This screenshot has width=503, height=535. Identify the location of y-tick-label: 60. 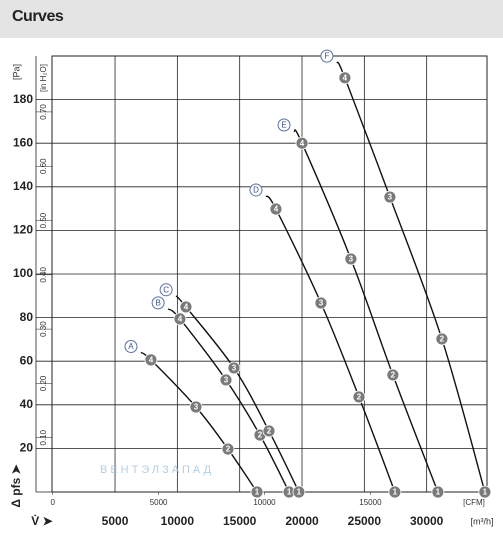
(27, 360).